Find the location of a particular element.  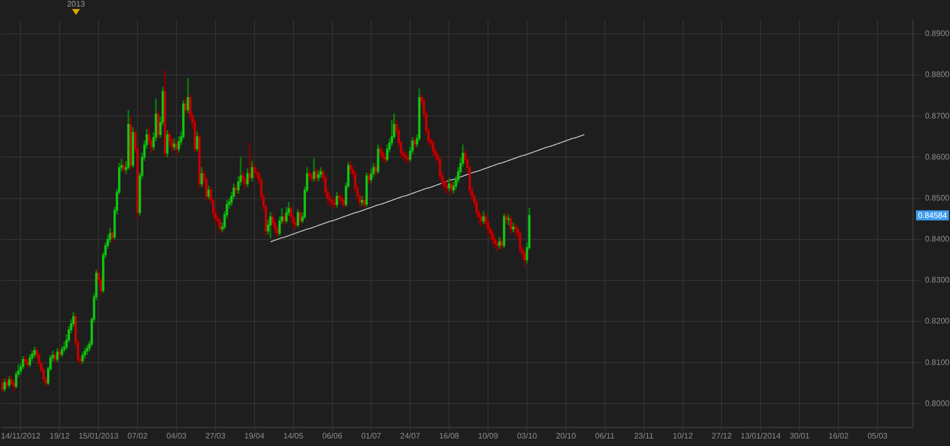

x-tick-label: 24/07 is located at coordinates (410, 436).